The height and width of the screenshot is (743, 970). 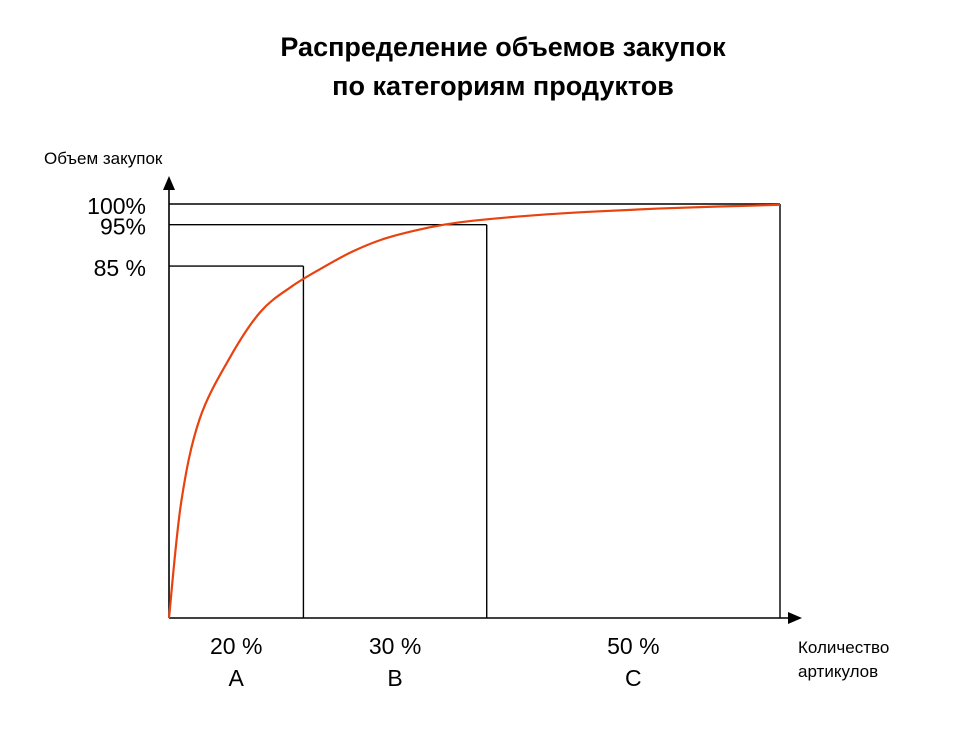 What do you see at coordinates (123, 227) in the screenshot?
I see `y-tick-label: 95%` at bounding box center [123, 227].